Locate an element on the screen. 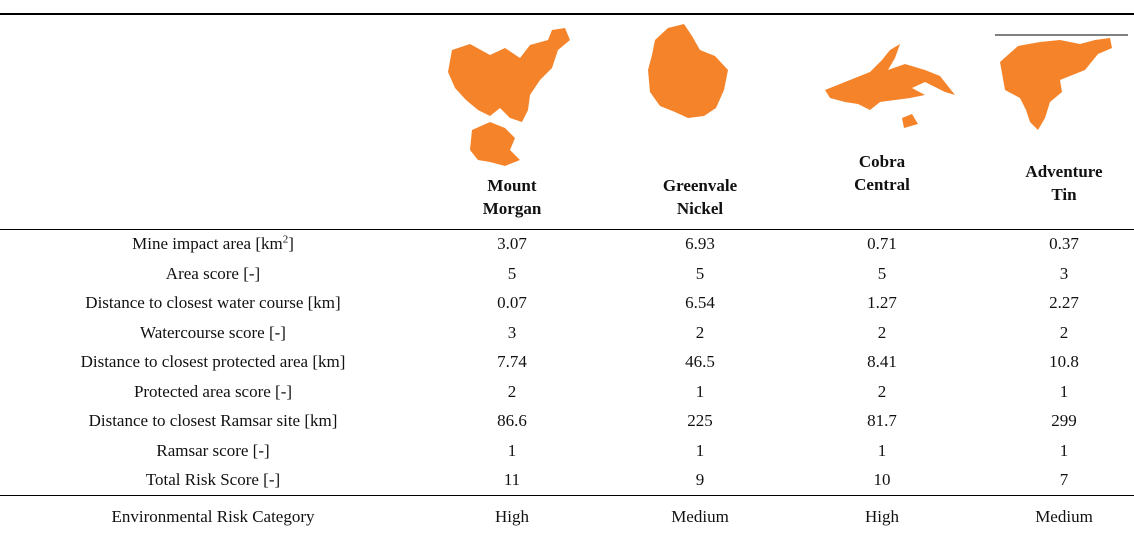 Image resolution: width=1134 pixels, height=534 pixels. column-header-line: Nickel is located at coordinates (700, 208).